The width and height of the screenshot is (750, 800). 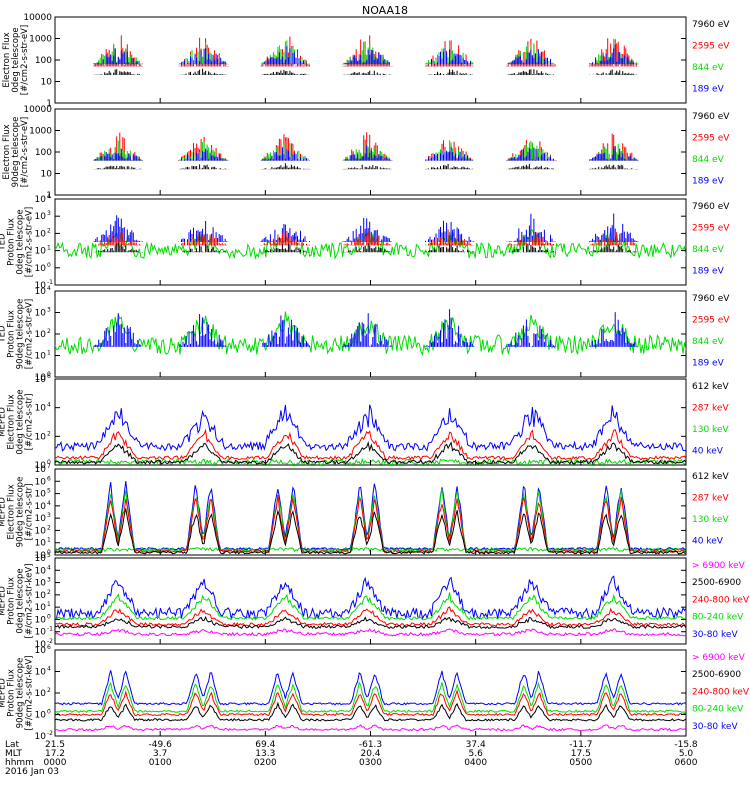 What do you see at coordinates (385, 10) in the screenshot?
I see `plot-title: NOAA18` at bounding box center [385, 10].